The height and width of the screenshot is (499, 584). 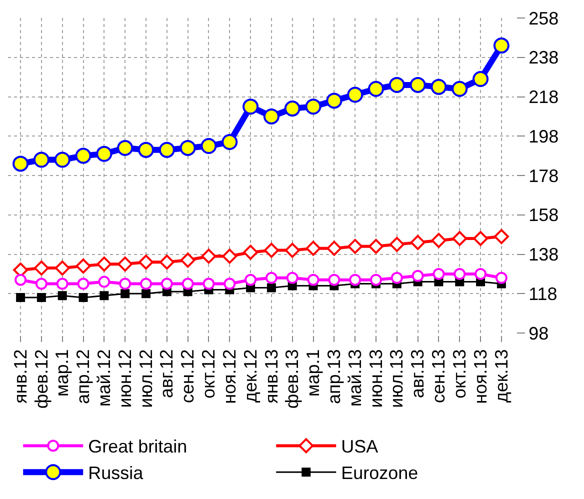 I want to click on x-tick-label: сен.12, so click(x=188, y=376).